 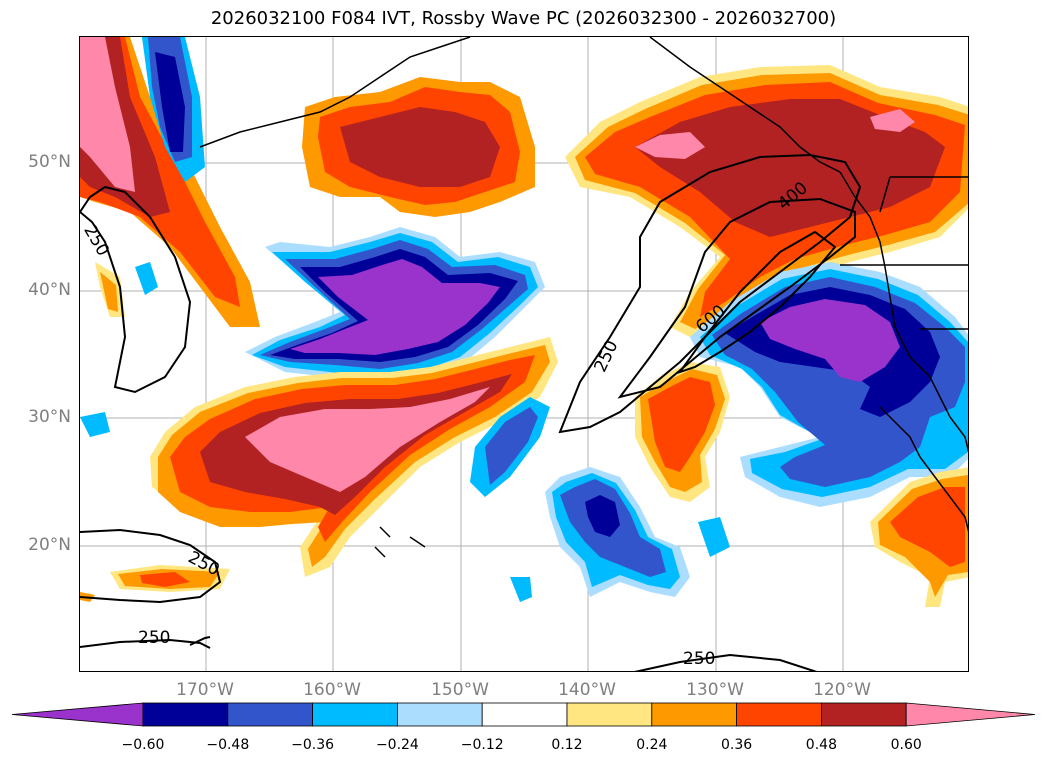 I want to click on colorbar-tick-label: 0.60, so click(x=906, y=745).